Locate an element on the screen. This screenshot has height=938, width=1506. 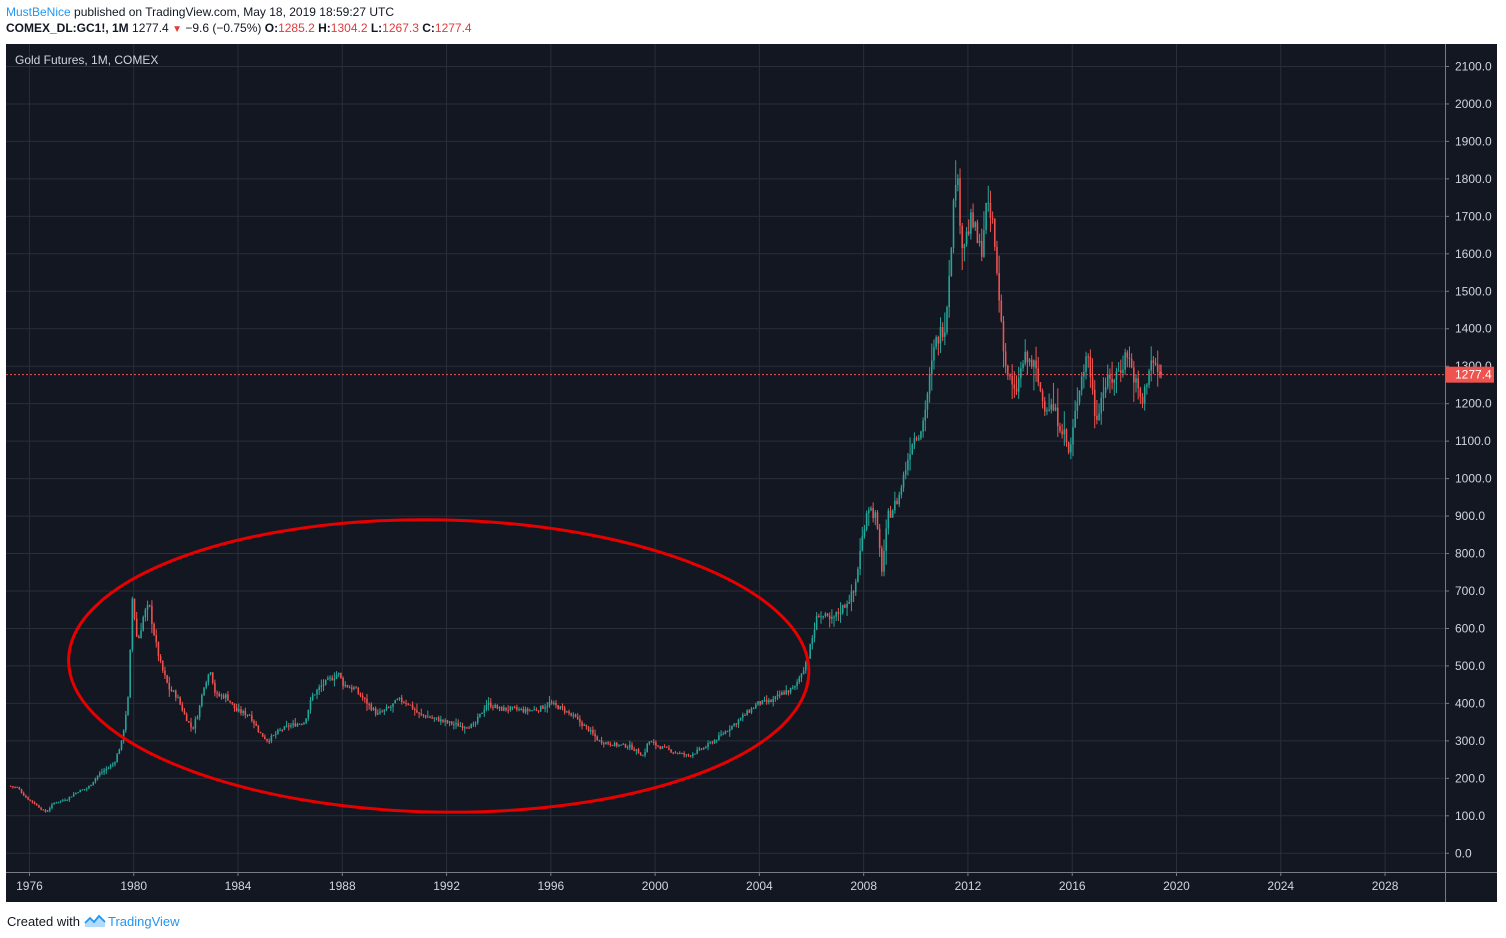
price-tick-label: 1800.0 is located at coordinates (1473, 179).